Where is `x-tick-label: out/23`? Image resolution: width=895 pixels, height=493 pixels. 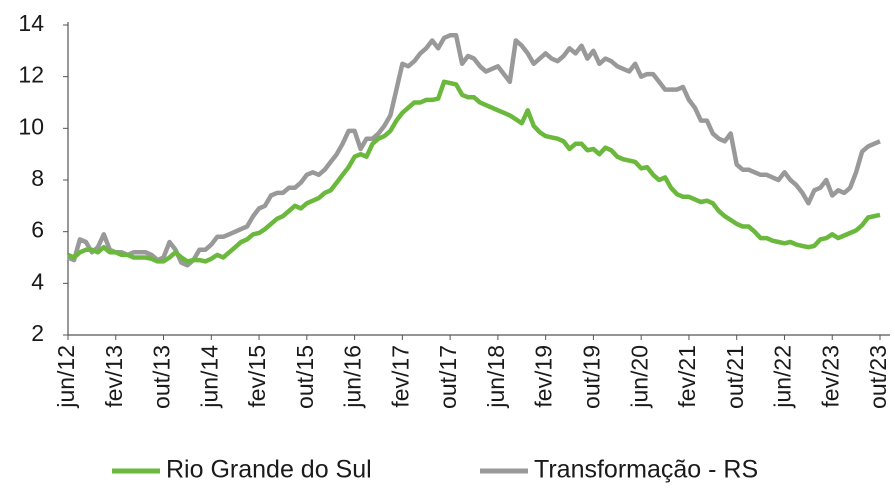
x-tick-label: out/23 is located at coordinates (878, 377).